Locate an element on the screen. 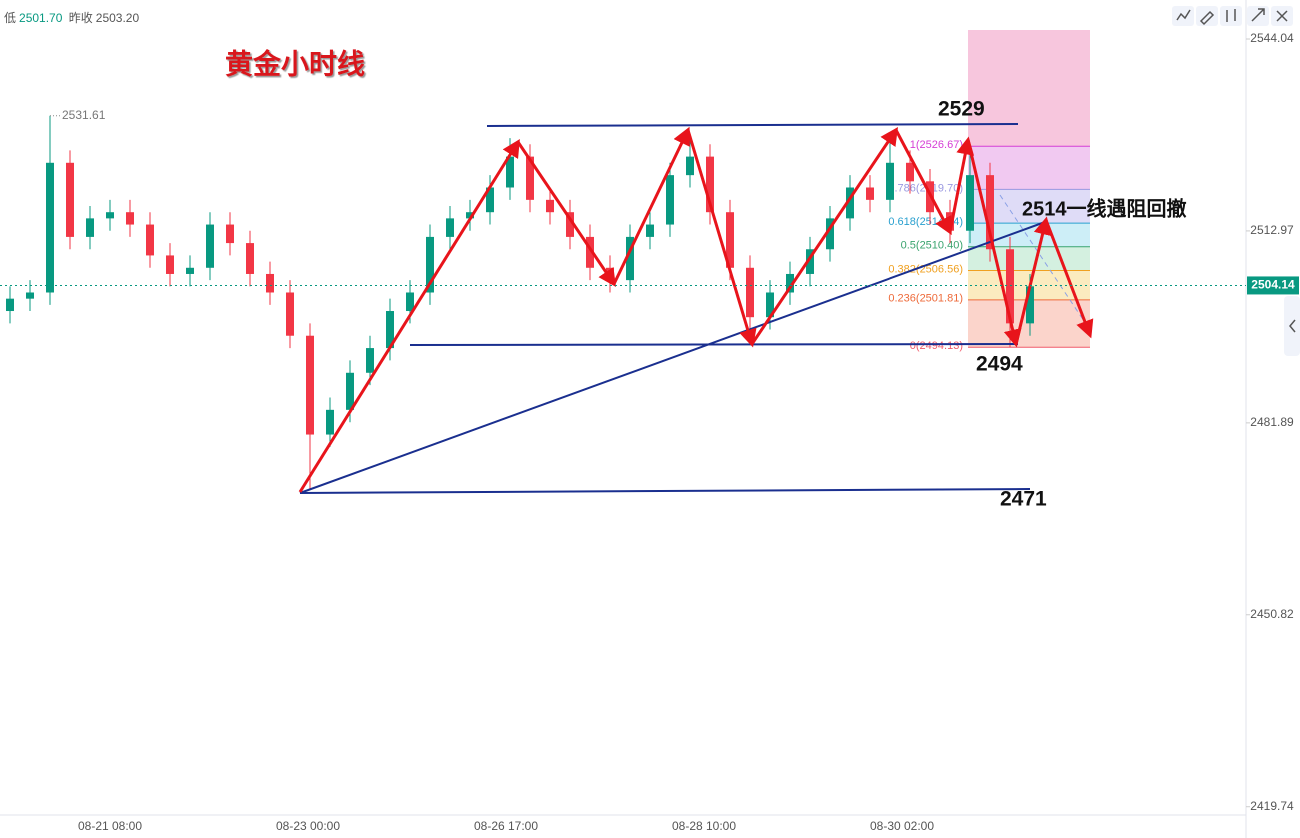  chart-title: 黄金小时线 is located at coordinates (295, 63).